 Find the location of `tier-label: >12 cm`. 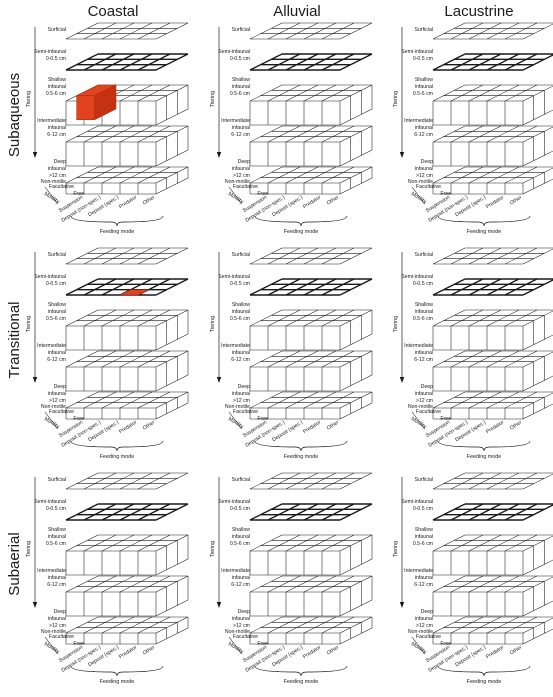

tier-label: >12 cm is located at coordinates (57, 176).